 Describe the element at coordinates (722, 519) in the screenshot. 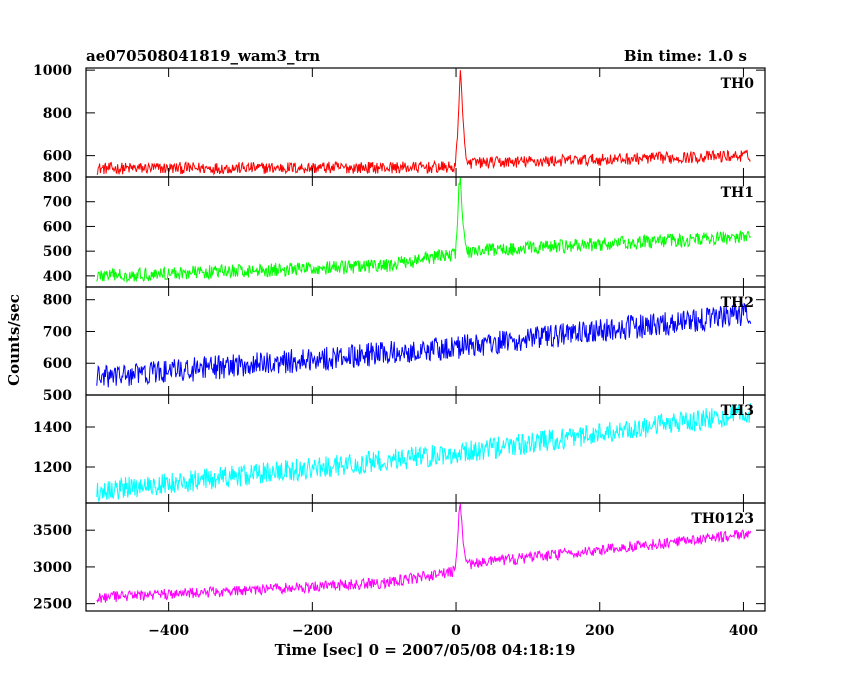

I see `panel-name-label: TH0123` at that location.